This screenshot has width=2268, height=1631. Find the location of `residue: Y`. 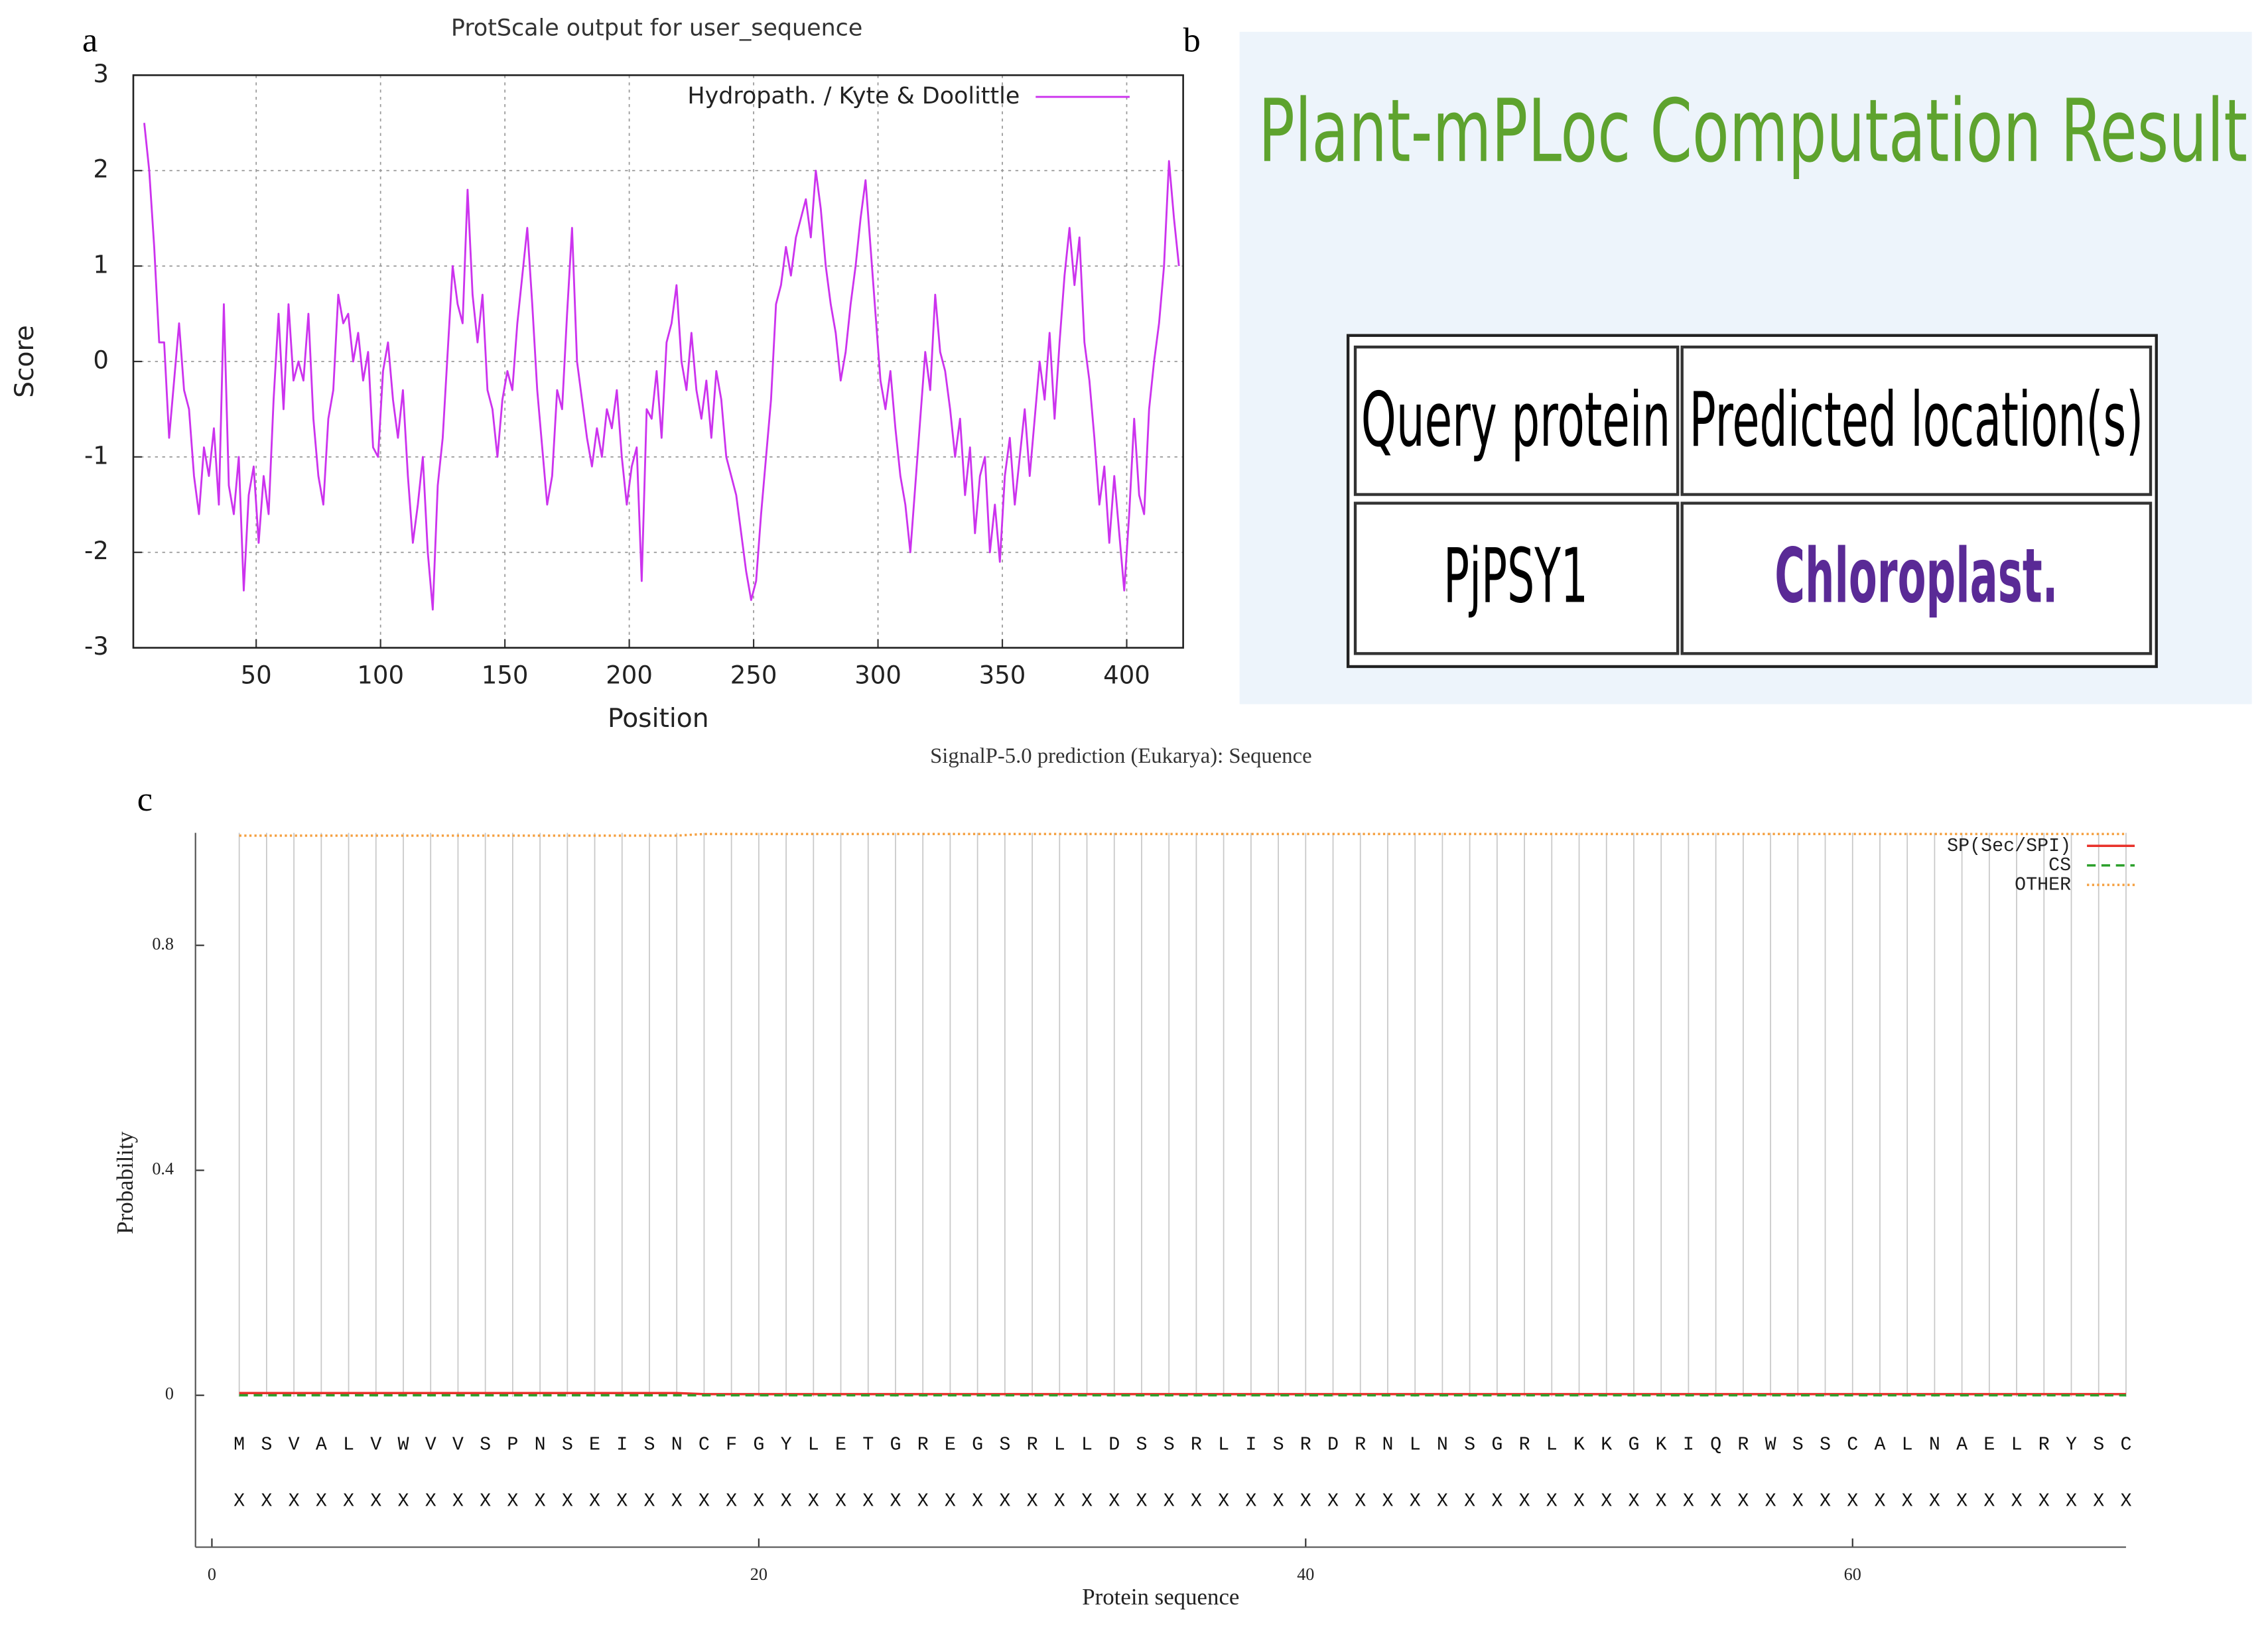

residue: Y is located at coordinates (786, 1444).